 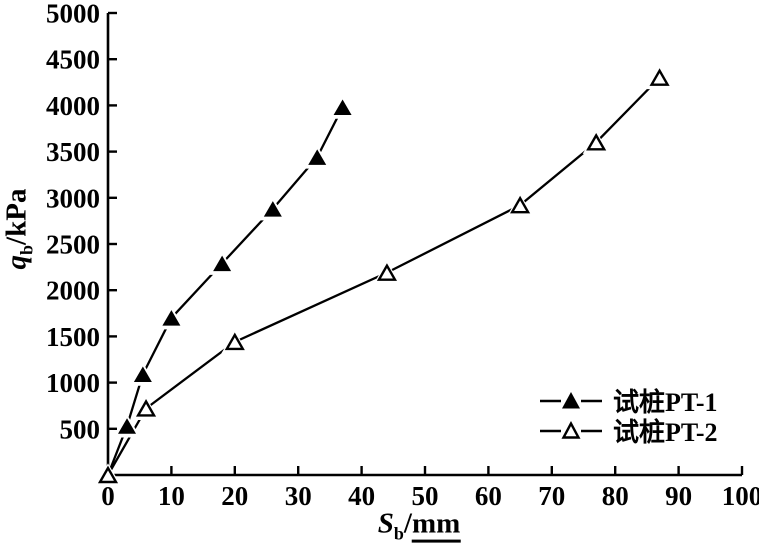 I want to click on x-tick-label: 60, so click(x=488, y=496).